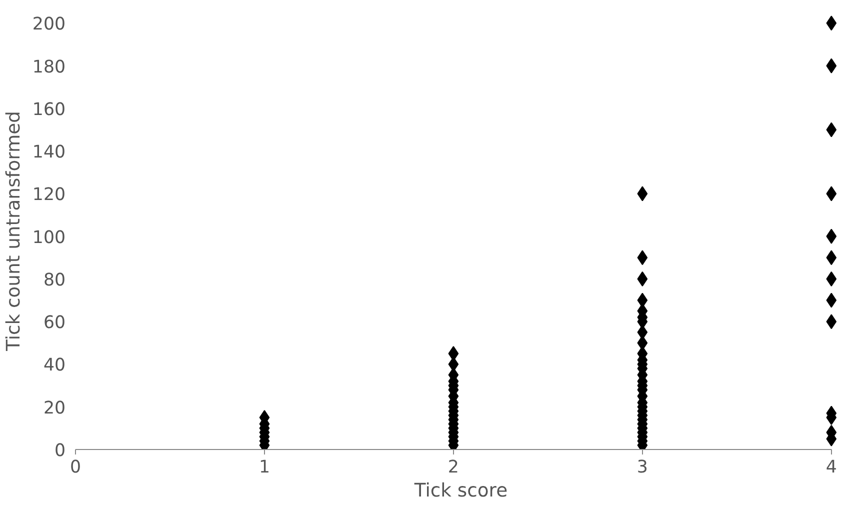 The width and height of the screenshot is (866, 508). What do you see at coordinates (54, 280) in the screenshot?
I see `y-tick-label: 80` at bounding box center [54, 280].